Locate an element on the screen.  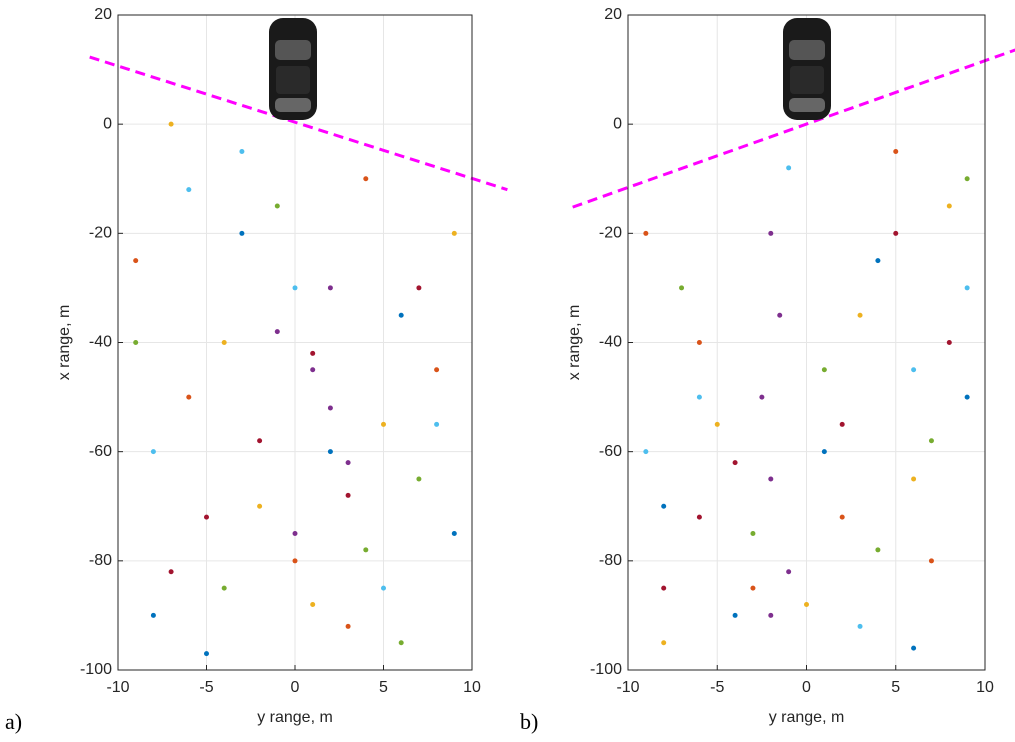
y-tick-label: 20 is located at coordinates (103, 14).